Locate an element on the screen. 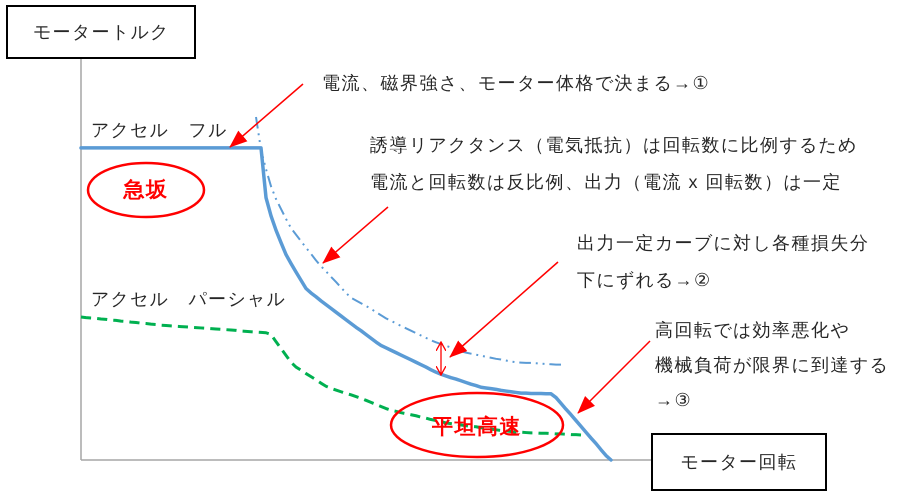 This screenshot has height=494, width=900. series-label: アクセル フル is located at coordinates (159, 130).